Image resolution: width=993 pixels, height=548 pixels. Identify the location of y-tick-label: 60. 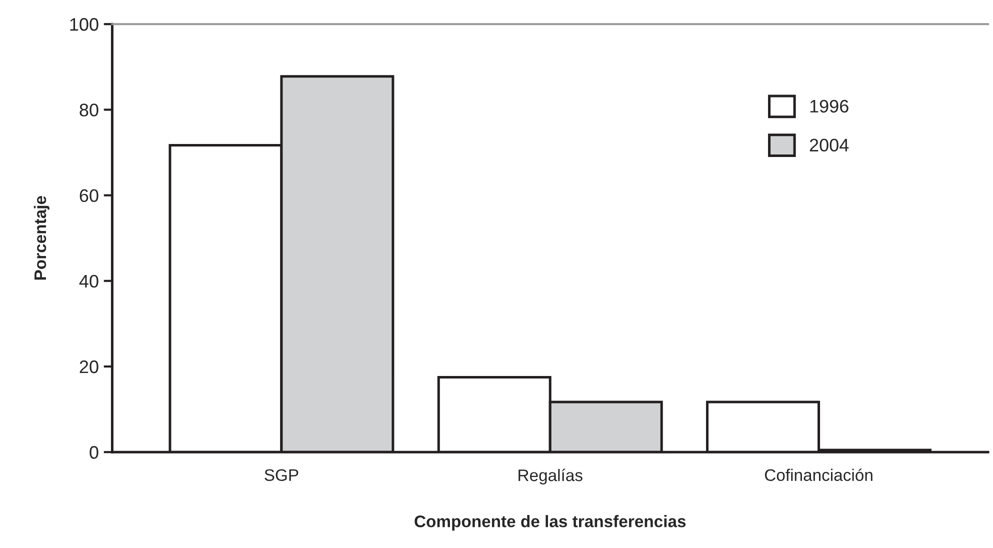
(89, 195).